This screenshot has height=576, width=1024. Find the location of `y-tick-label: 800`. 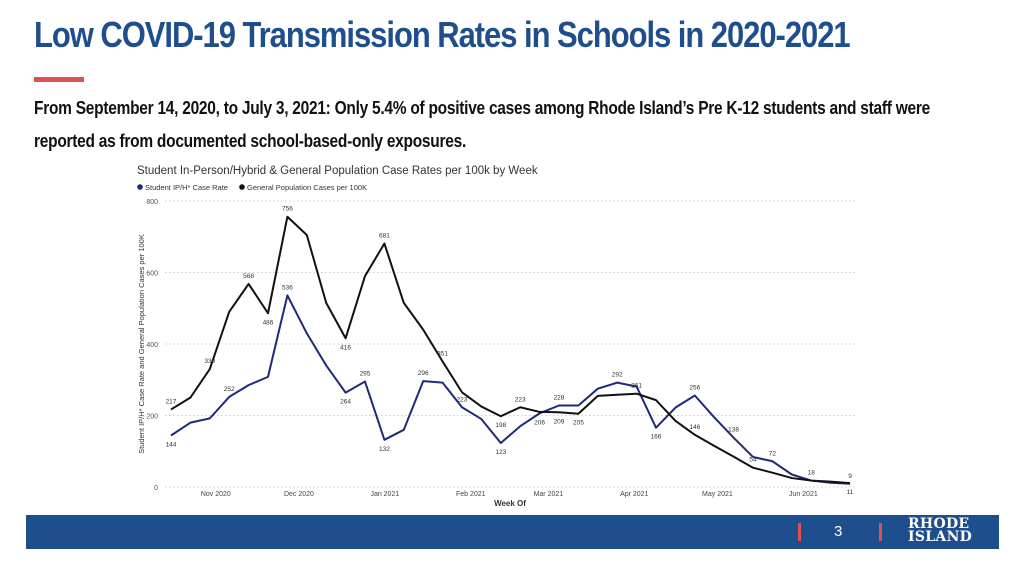

y-tick-label: 800 is located at coordinates (152, 202).